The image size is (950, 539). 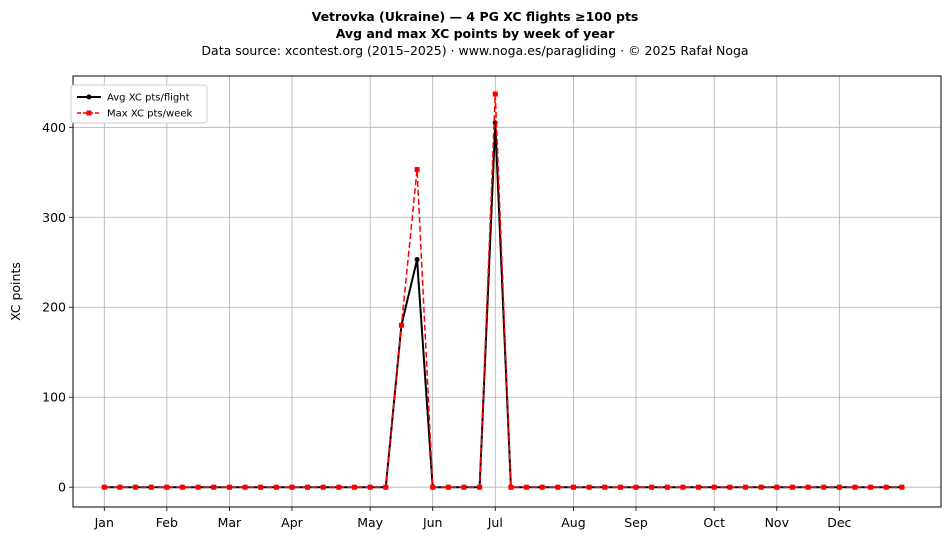 What do you see at coordinates (15, 291) in the screenshot?
I see `y-axis-label: XC points` at bounding box center [15, 291].